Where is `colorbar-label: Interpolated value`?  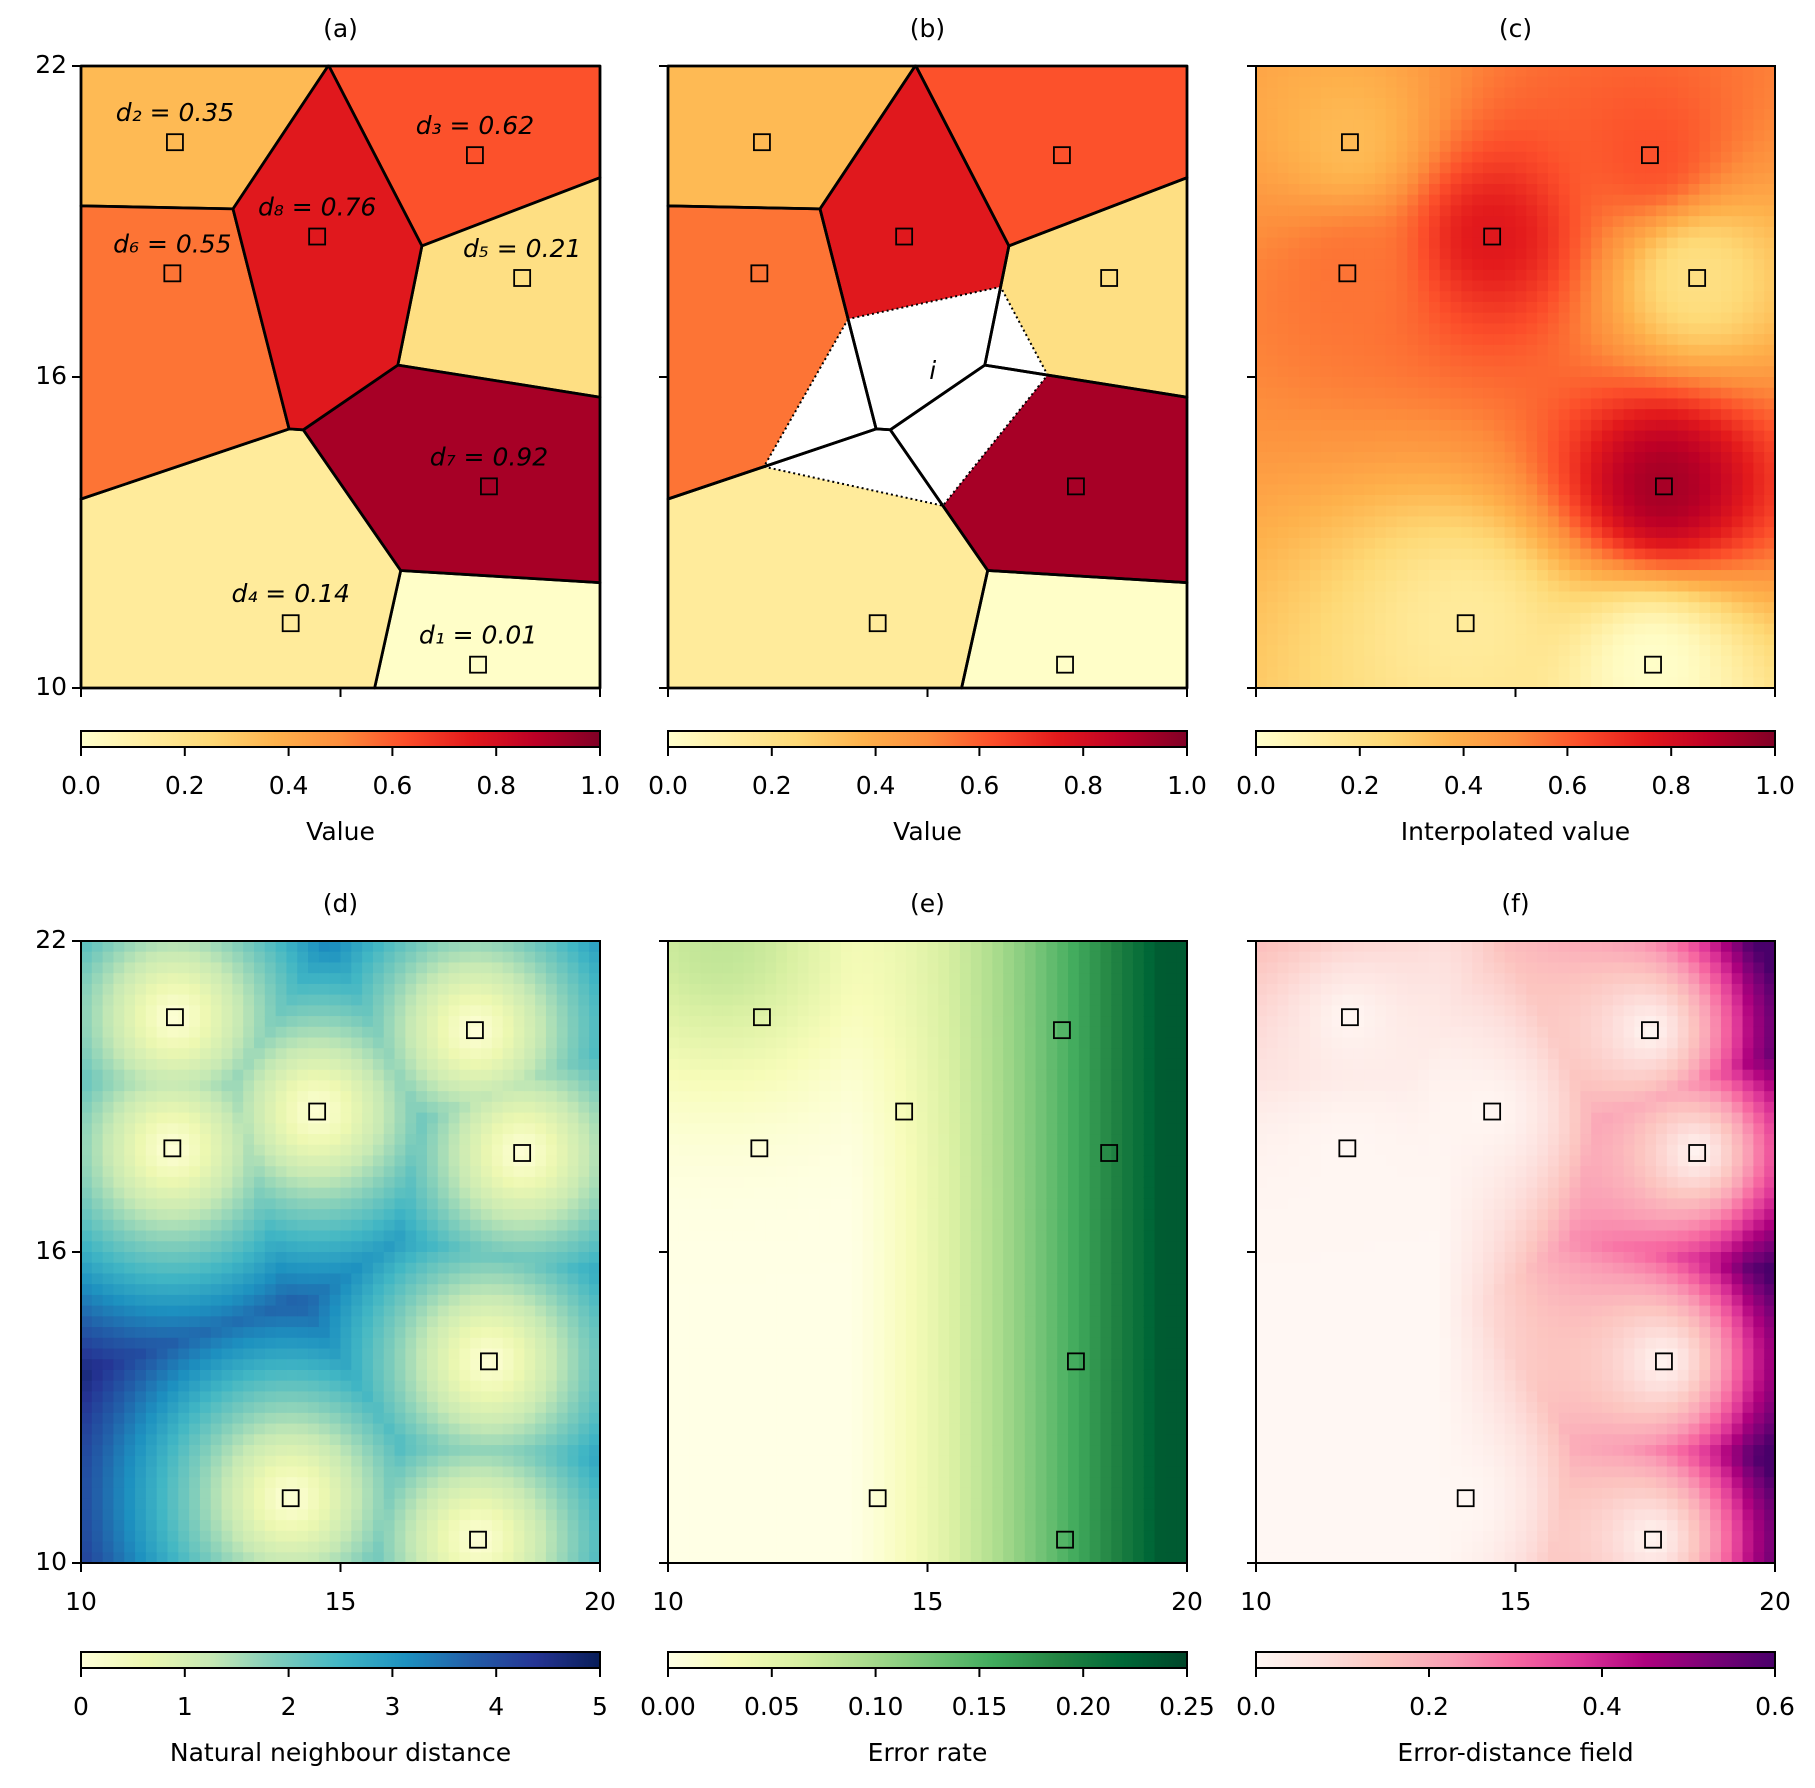 colorbar-label: Interpolated value is located at coordinates (1515, 831).